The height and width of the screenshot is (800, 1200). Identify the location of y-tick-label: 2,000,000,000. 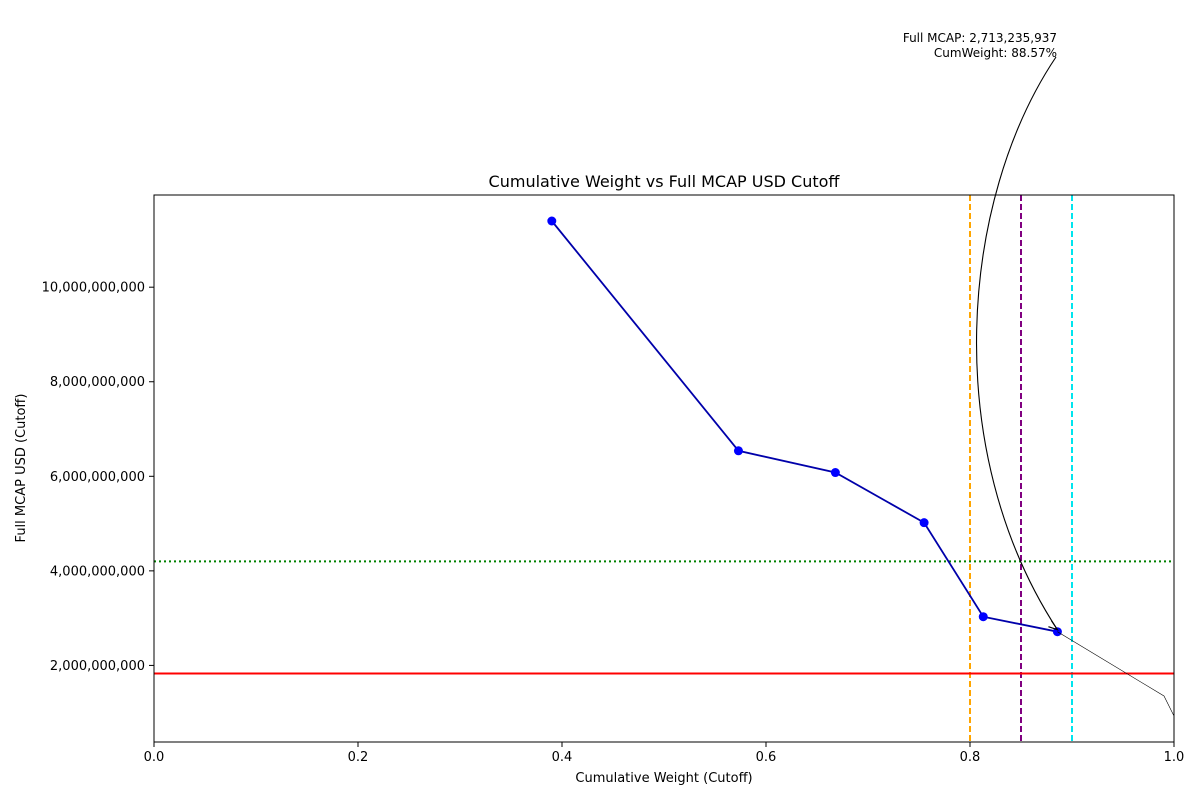
(97, 666).